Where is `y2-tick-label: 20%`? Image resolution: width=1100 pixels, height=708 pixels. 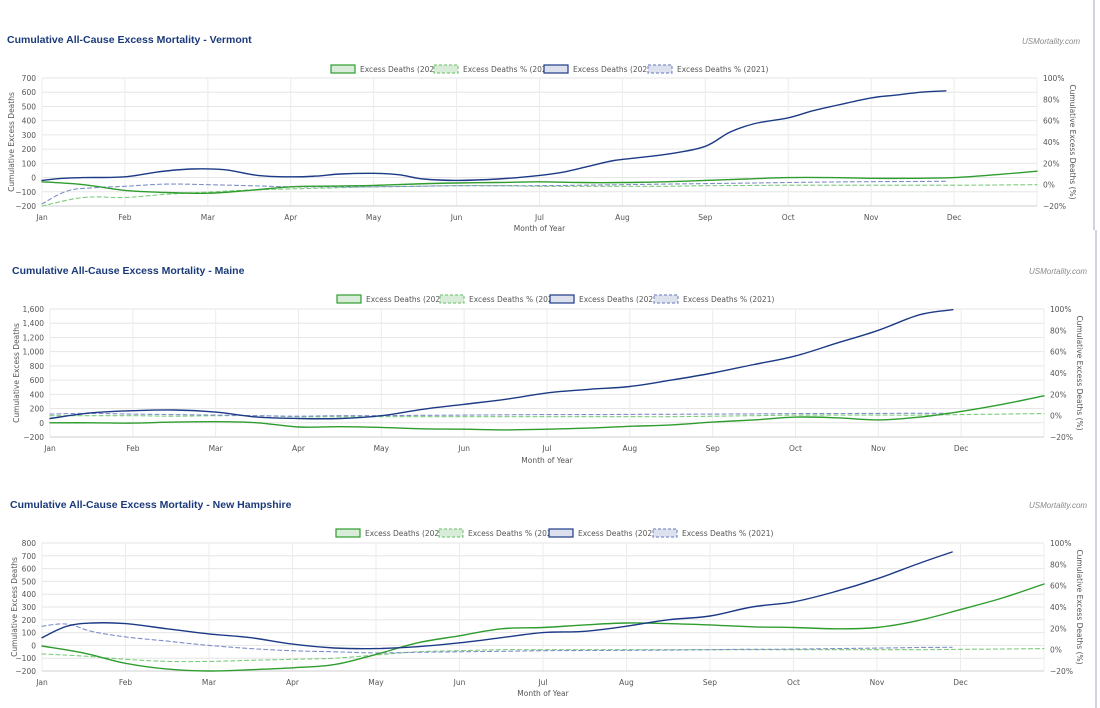
y2-tick-label: 20% is located at coordinates (1058, 394).